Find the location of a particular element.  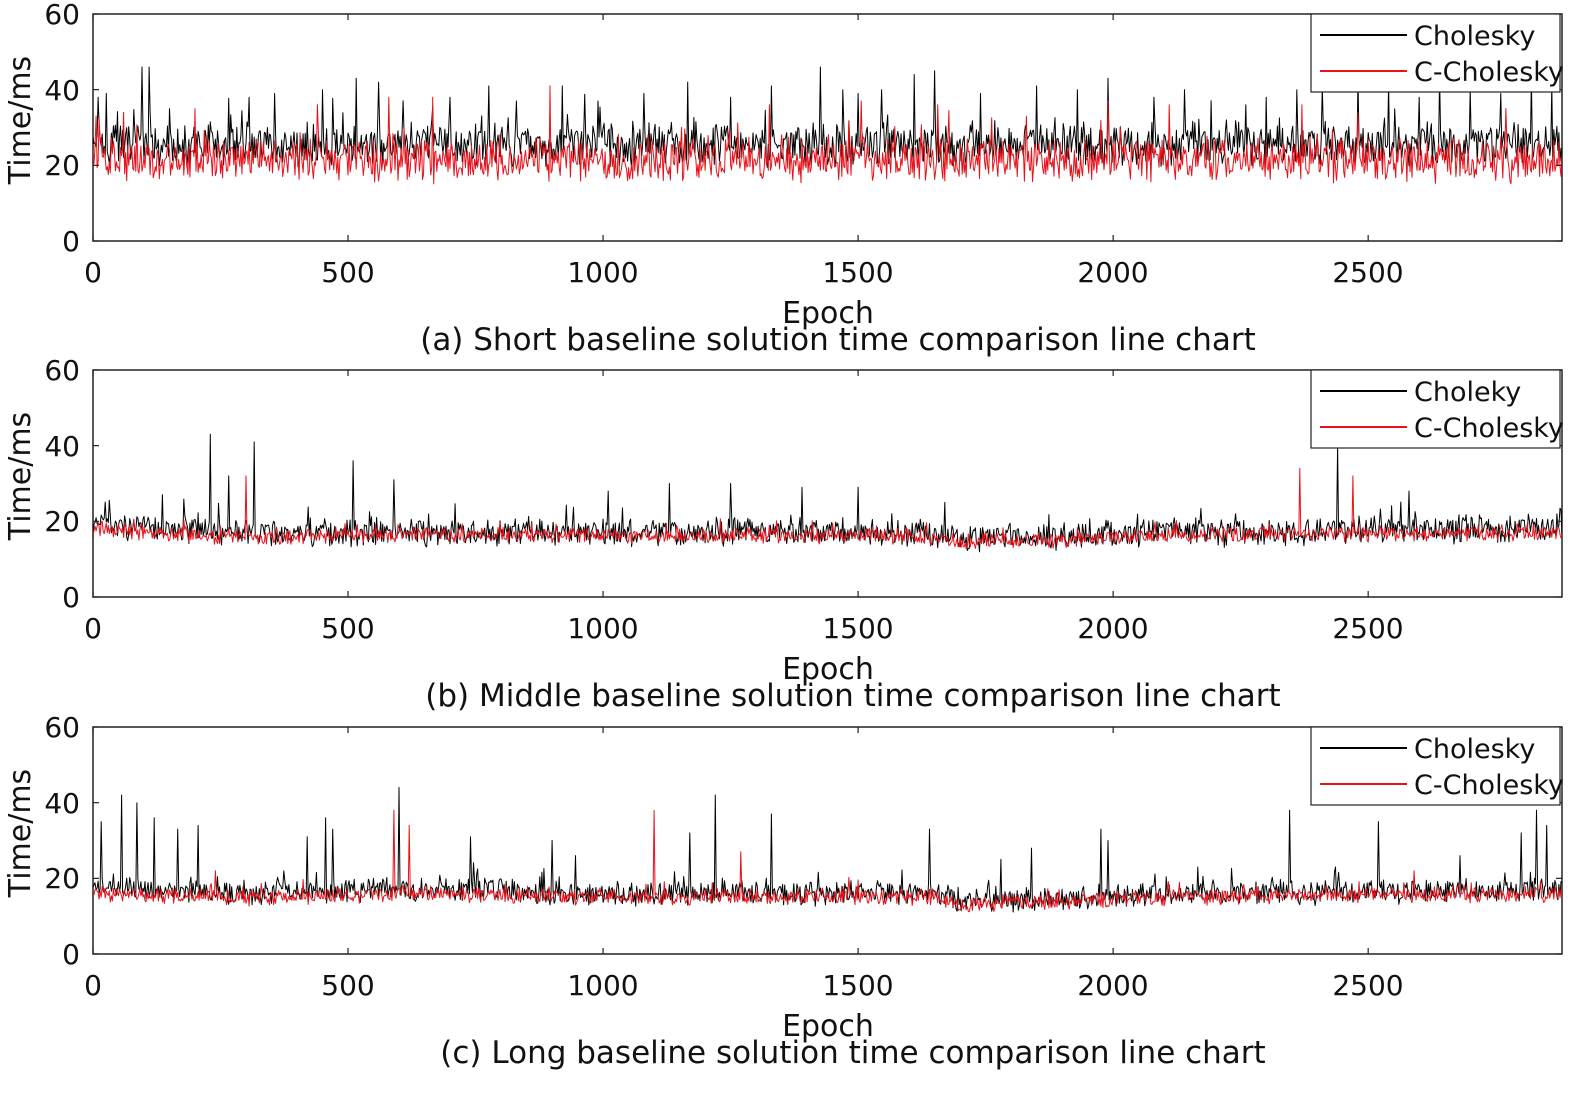

legend: Choleky C-Cholesky is located at coordinates (1437, 409).